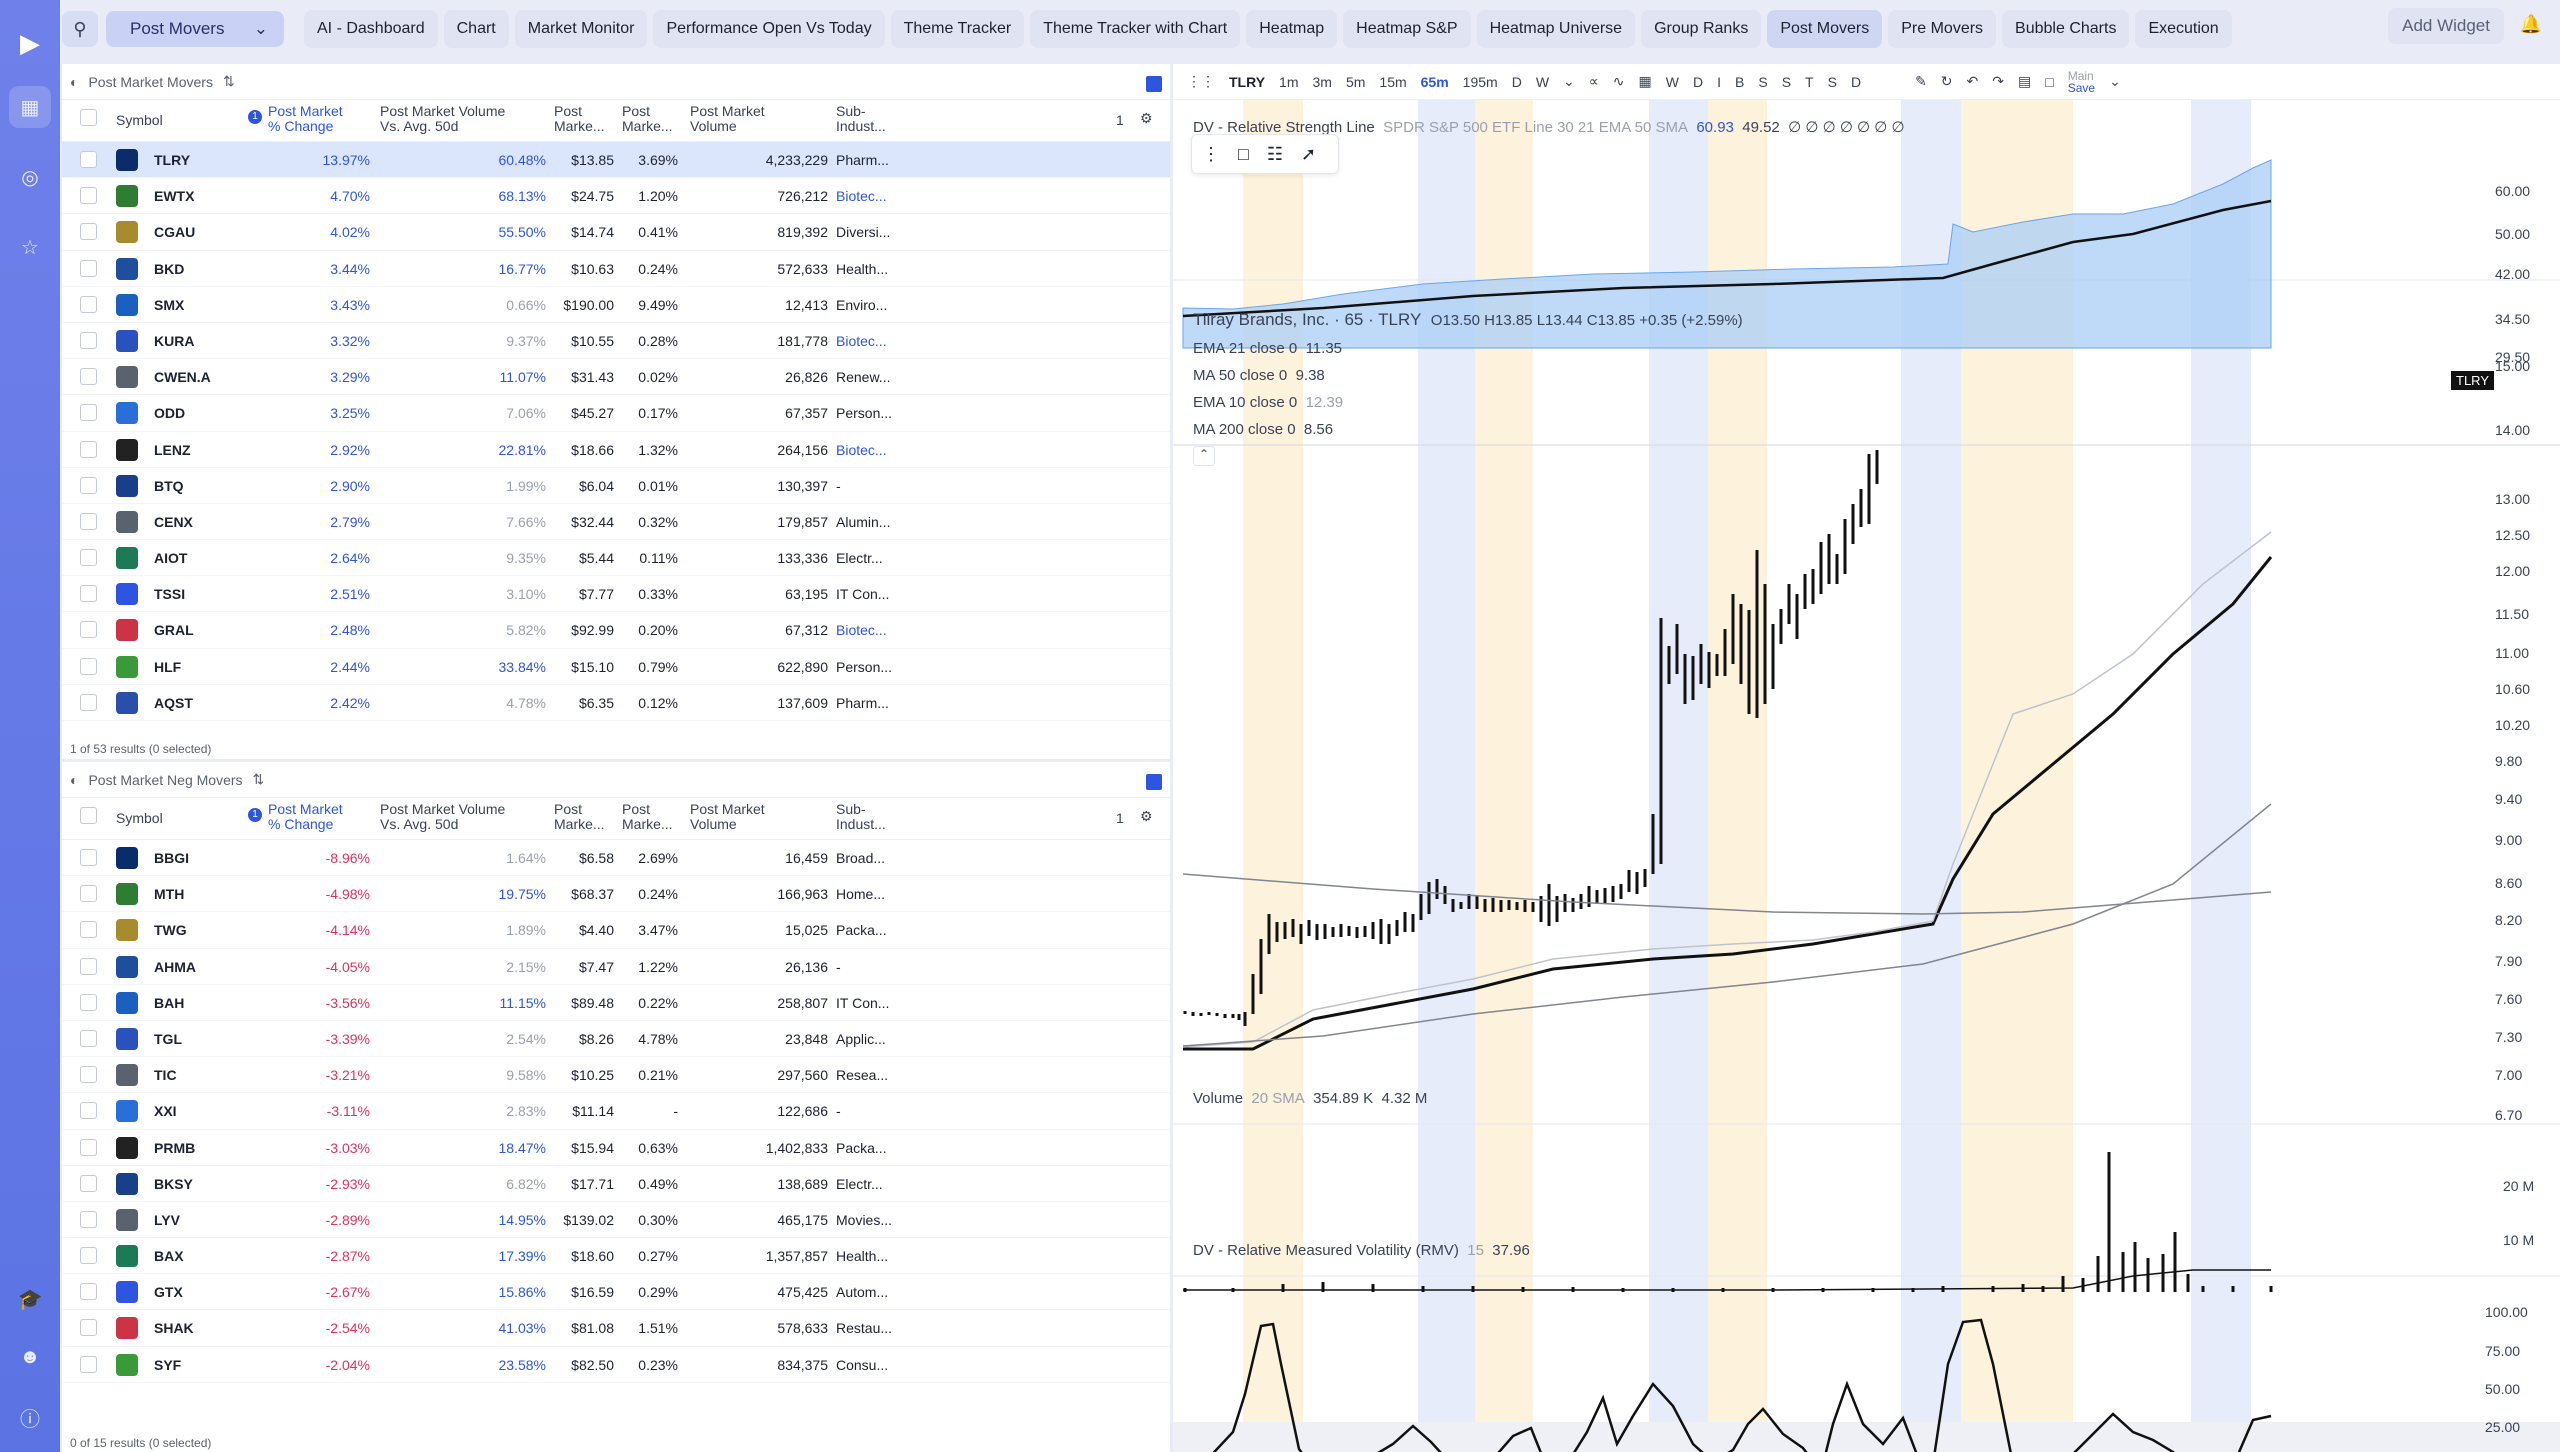 Image resolution: width=2560 pixels, height=1452 pixels. Describe the element at coordinates (2081, 81) in the screenshot. I see `main-save: Main Save` at that location.